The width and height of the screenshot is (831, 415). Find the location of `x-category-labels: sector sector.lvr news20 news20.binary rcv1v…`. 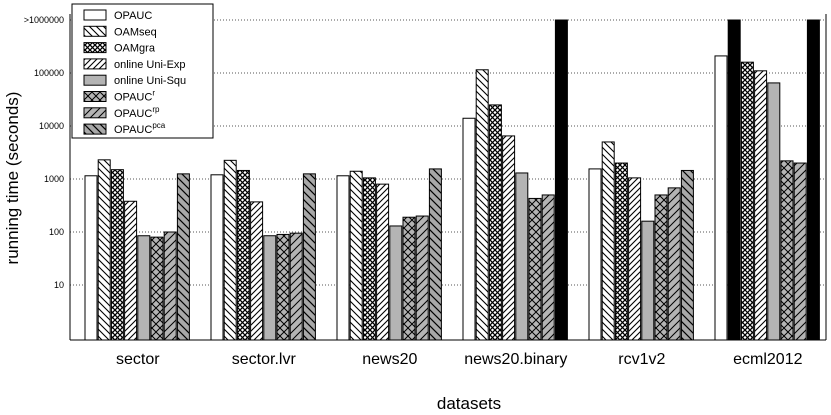

x-category-labels: sector sector.lvr news20 news20.binary rcv1v… is located at coordinates (459, 359).